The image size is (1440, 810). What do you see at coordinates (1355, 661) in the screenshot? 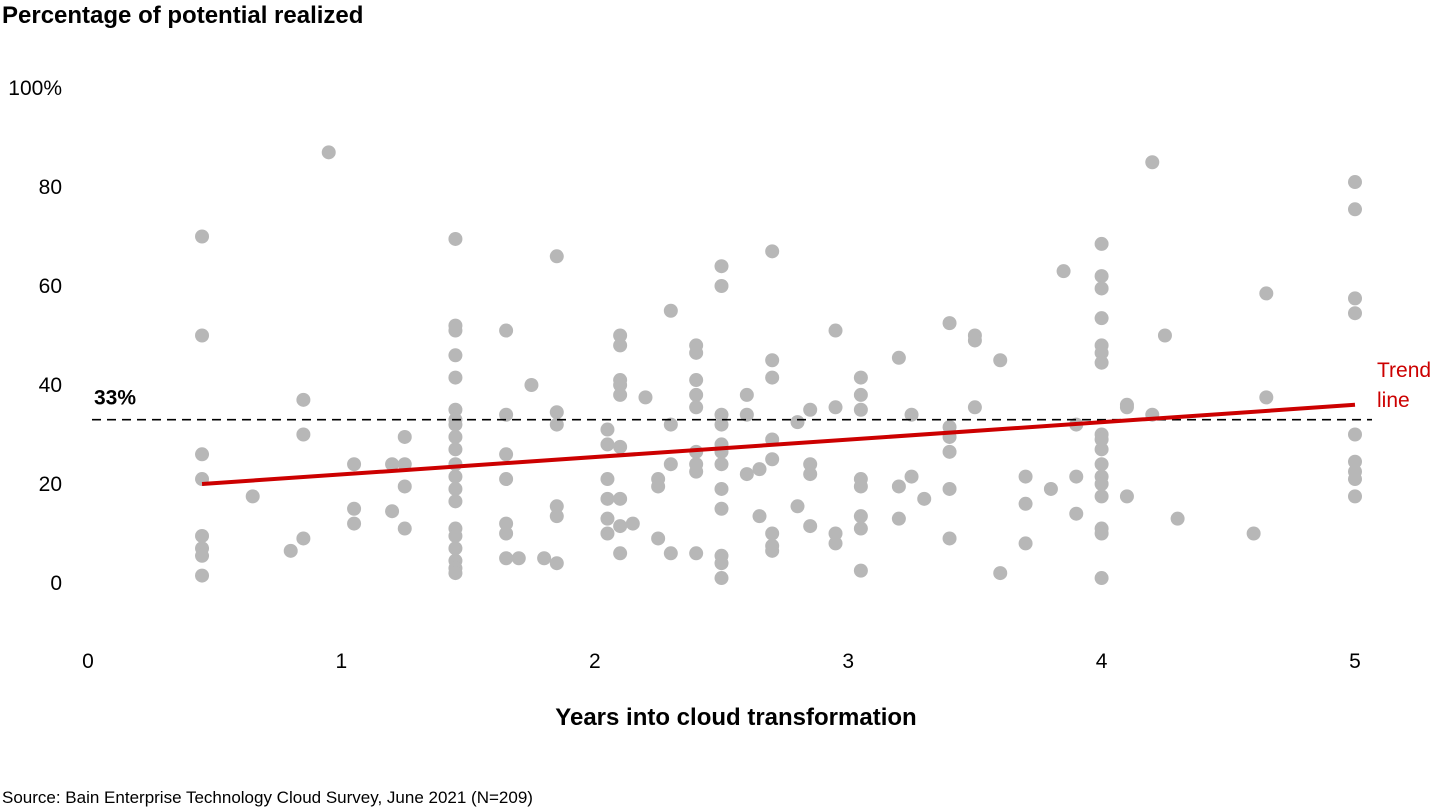
I see `x-tick-label: 5` at bounding box center [1355, 661].